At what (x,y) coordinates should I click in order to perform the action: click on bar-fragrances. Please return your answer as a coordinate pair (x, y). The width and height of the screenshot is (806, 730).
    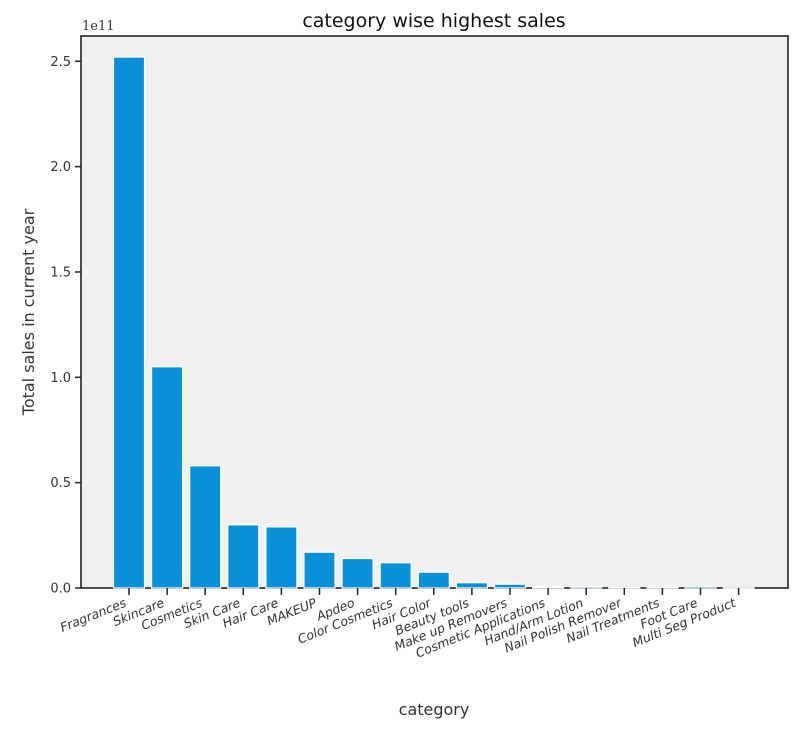
    Looking at the image, I should click on (129, 322).